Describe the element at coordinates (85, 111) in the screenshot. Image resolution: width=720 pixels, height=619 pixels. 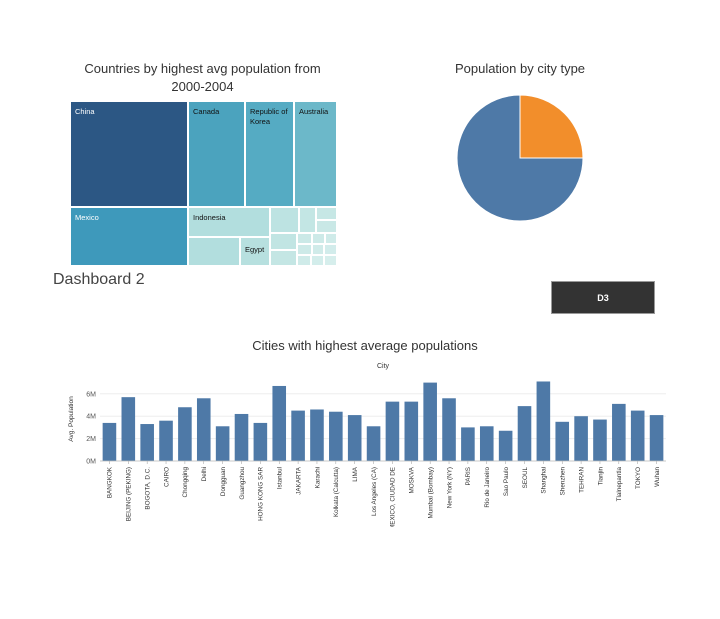
I see `treemap-label-china: China` at that location.